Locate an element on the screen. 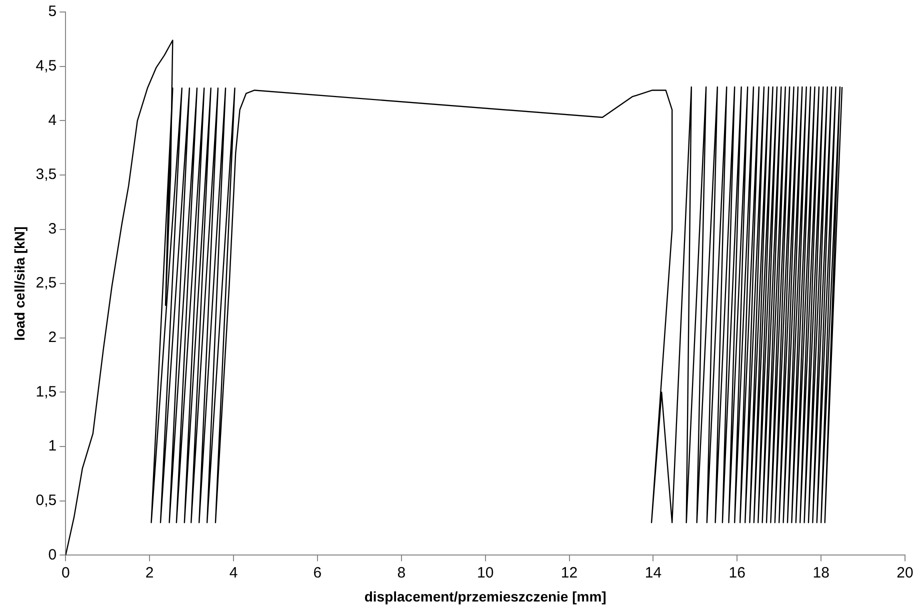  y-tick-label: 0,5 is located at coordinates (46, 501).